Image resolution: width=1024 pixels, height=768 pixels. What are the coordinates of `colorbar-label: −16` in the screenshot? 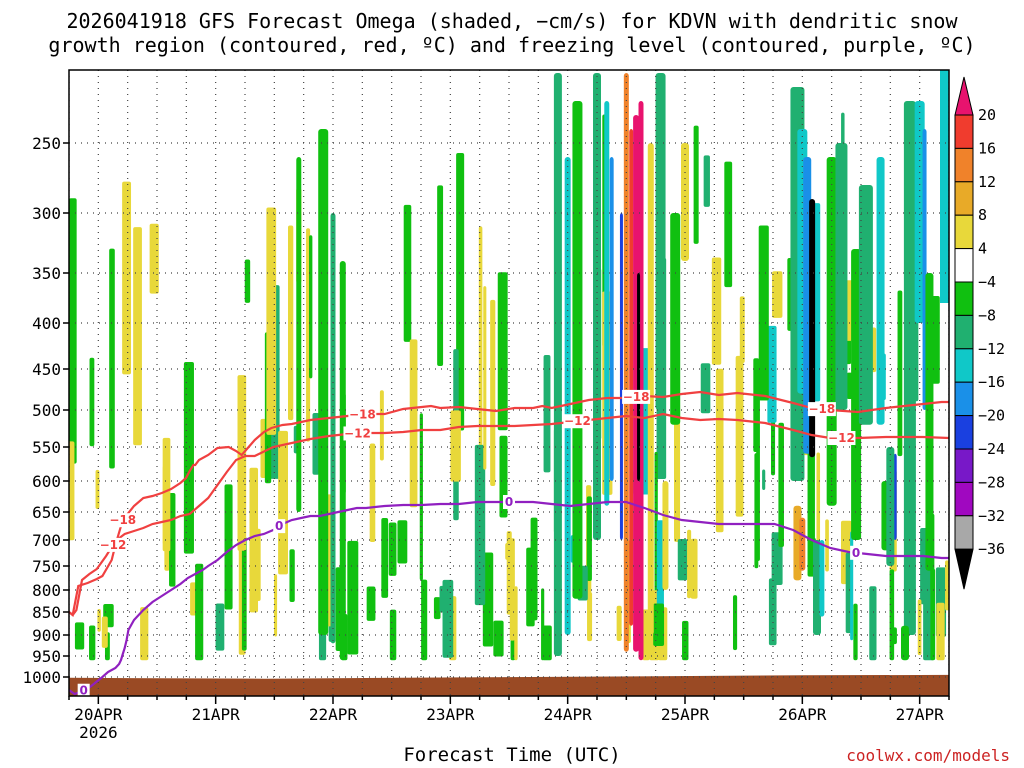 It's located at (991, 382).